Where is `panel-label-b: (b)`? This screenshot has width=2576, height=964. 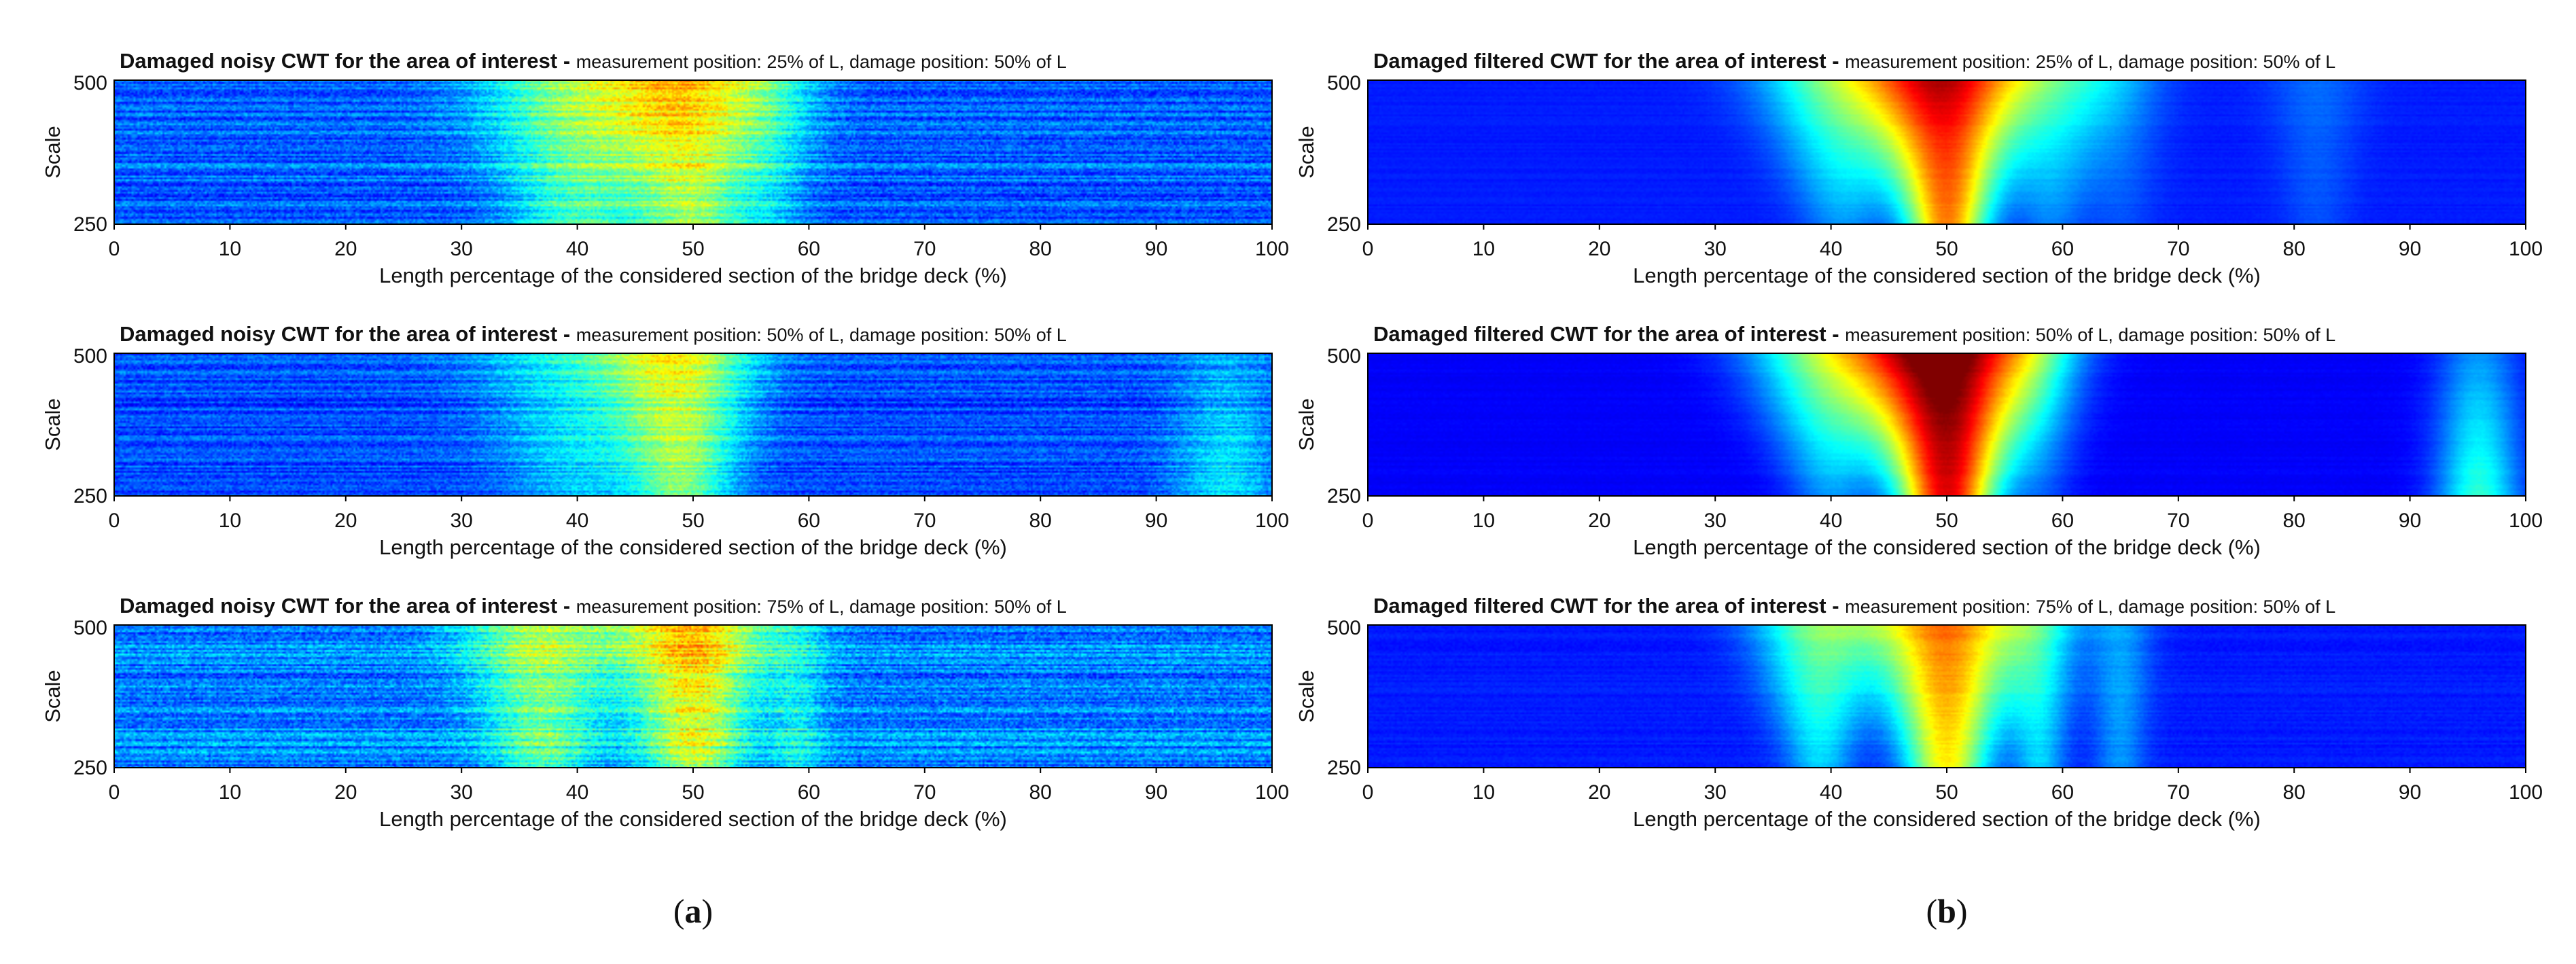 panel-label-b: (b) is located at coordinates (1946, 911).